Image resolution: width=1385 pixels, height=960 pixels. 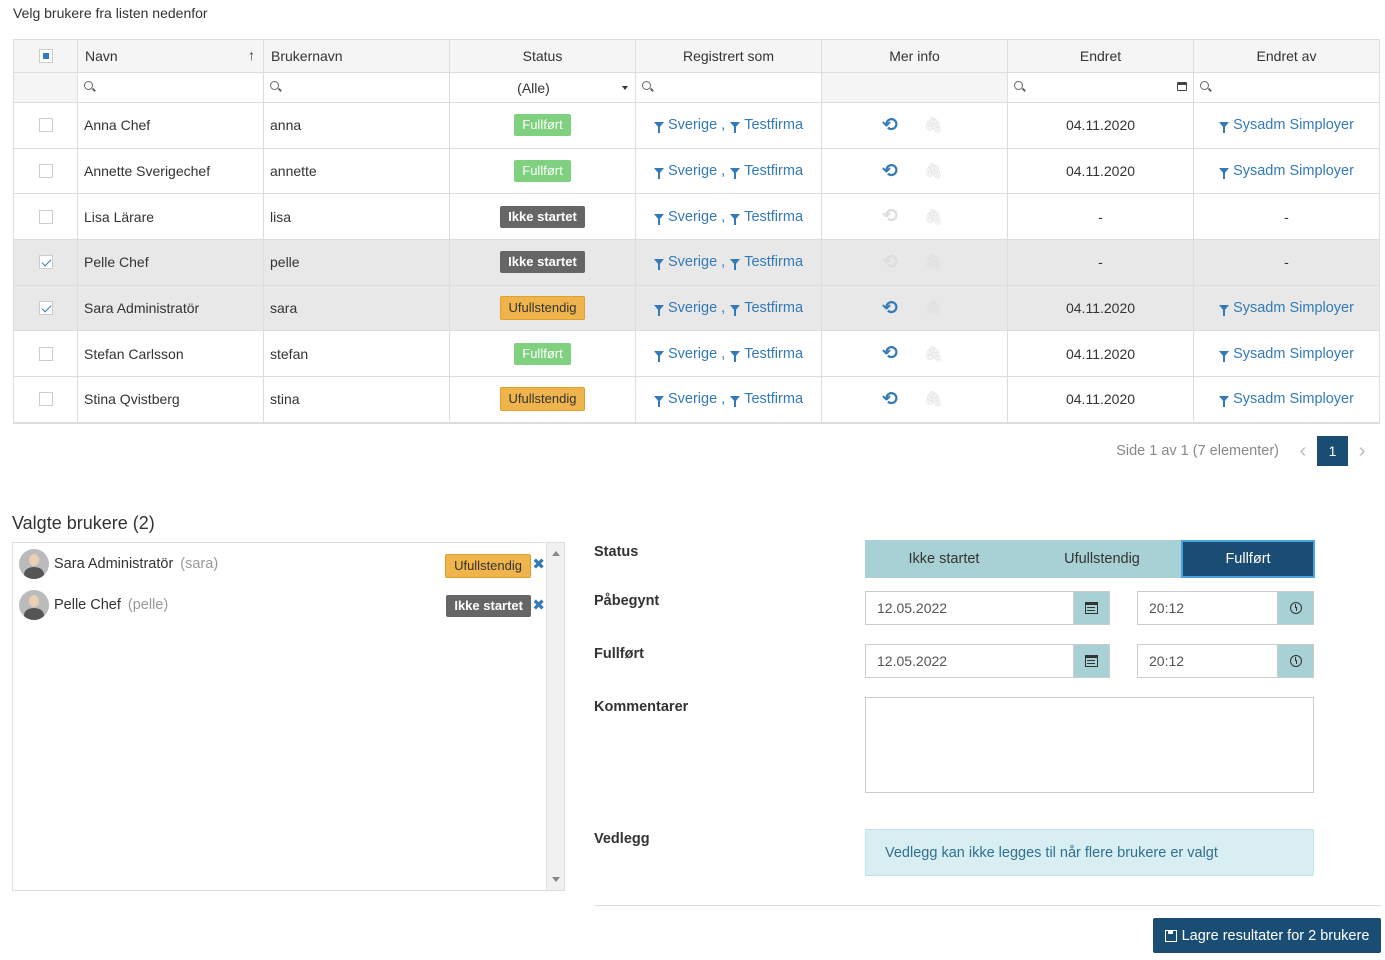 What do you see at coordinates (987, 661) in the screenshot?
I see `completed-date-input: 12.05.2022` at bounding box center [987, 661].